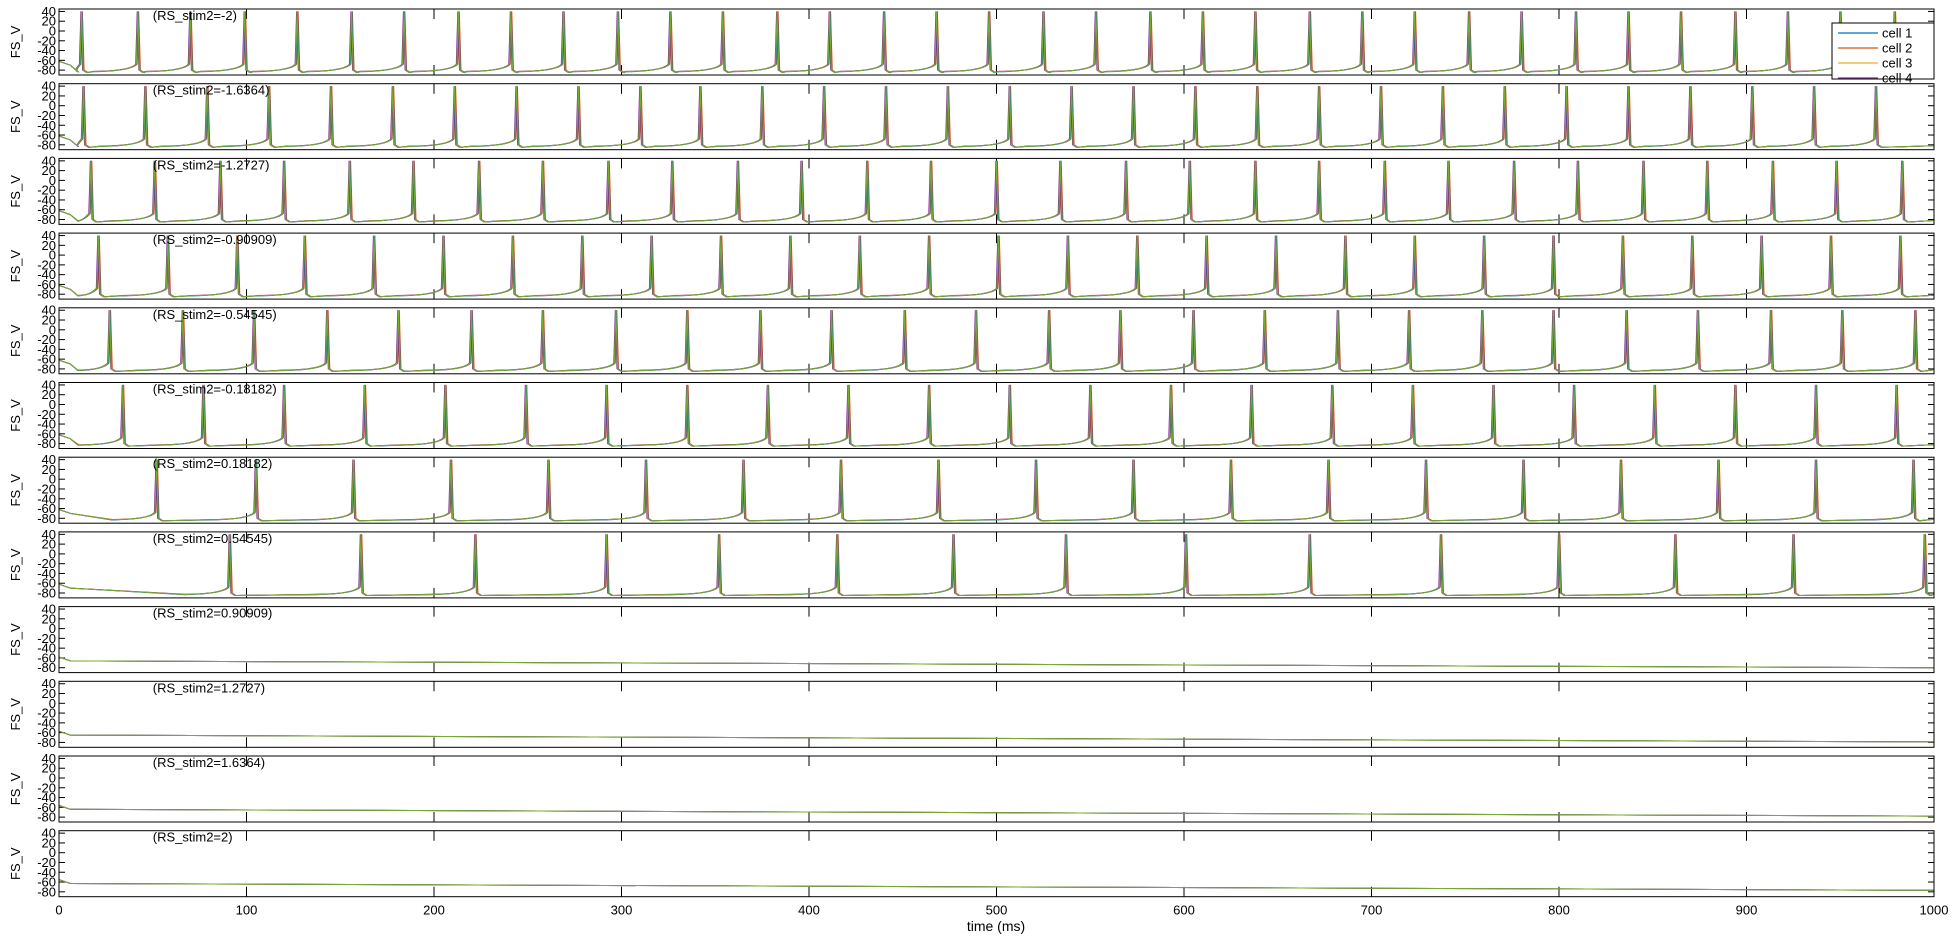 Image resolution: width=1954 pixels, height=943 pixels. I want to click on x-tick-label: 500, so click(997, 910).